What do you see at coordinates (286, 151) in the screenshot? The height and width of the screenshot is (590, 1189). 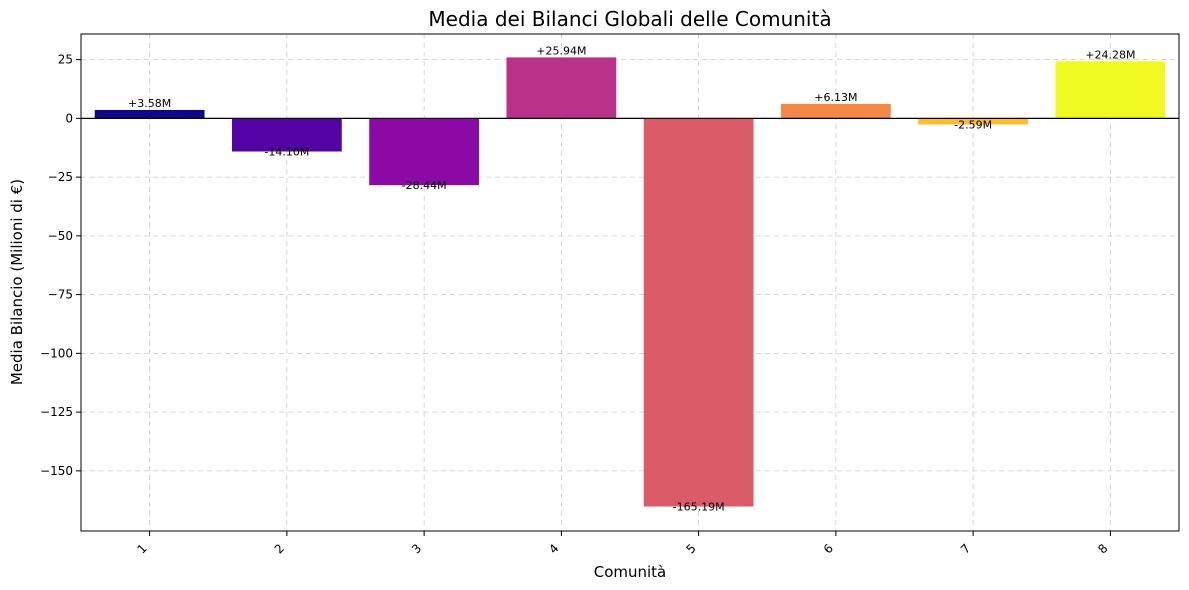 I see `bar-label-2: -14.10M` at bounding box center [286, 151].